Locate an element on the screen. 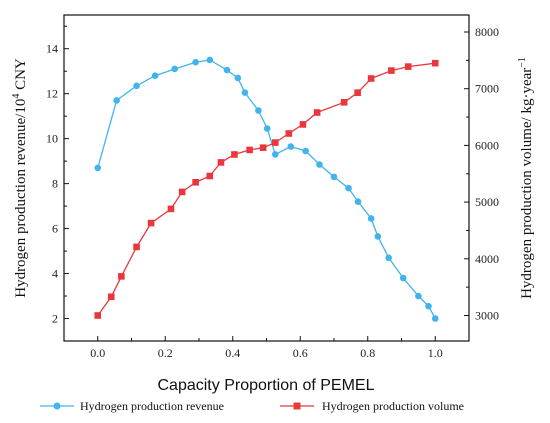 The height and width of the screenshot is (423, 550). right-y-tick-label: 6000 is located at coordinates (487, 145).